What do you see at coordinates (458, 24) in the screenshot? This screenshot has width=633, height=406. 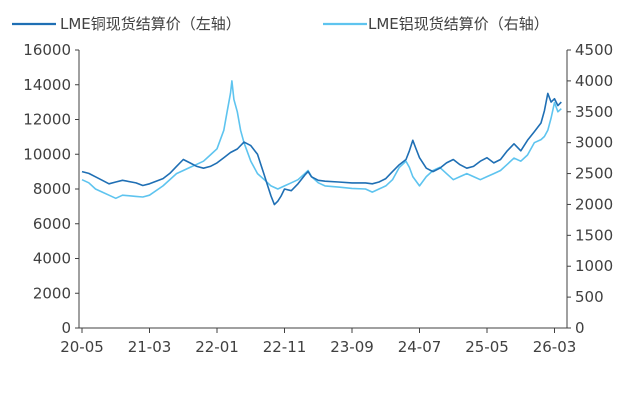 I see `legend-label: LME铝现货结算价（右轴）` at bounding box center [458, 24].